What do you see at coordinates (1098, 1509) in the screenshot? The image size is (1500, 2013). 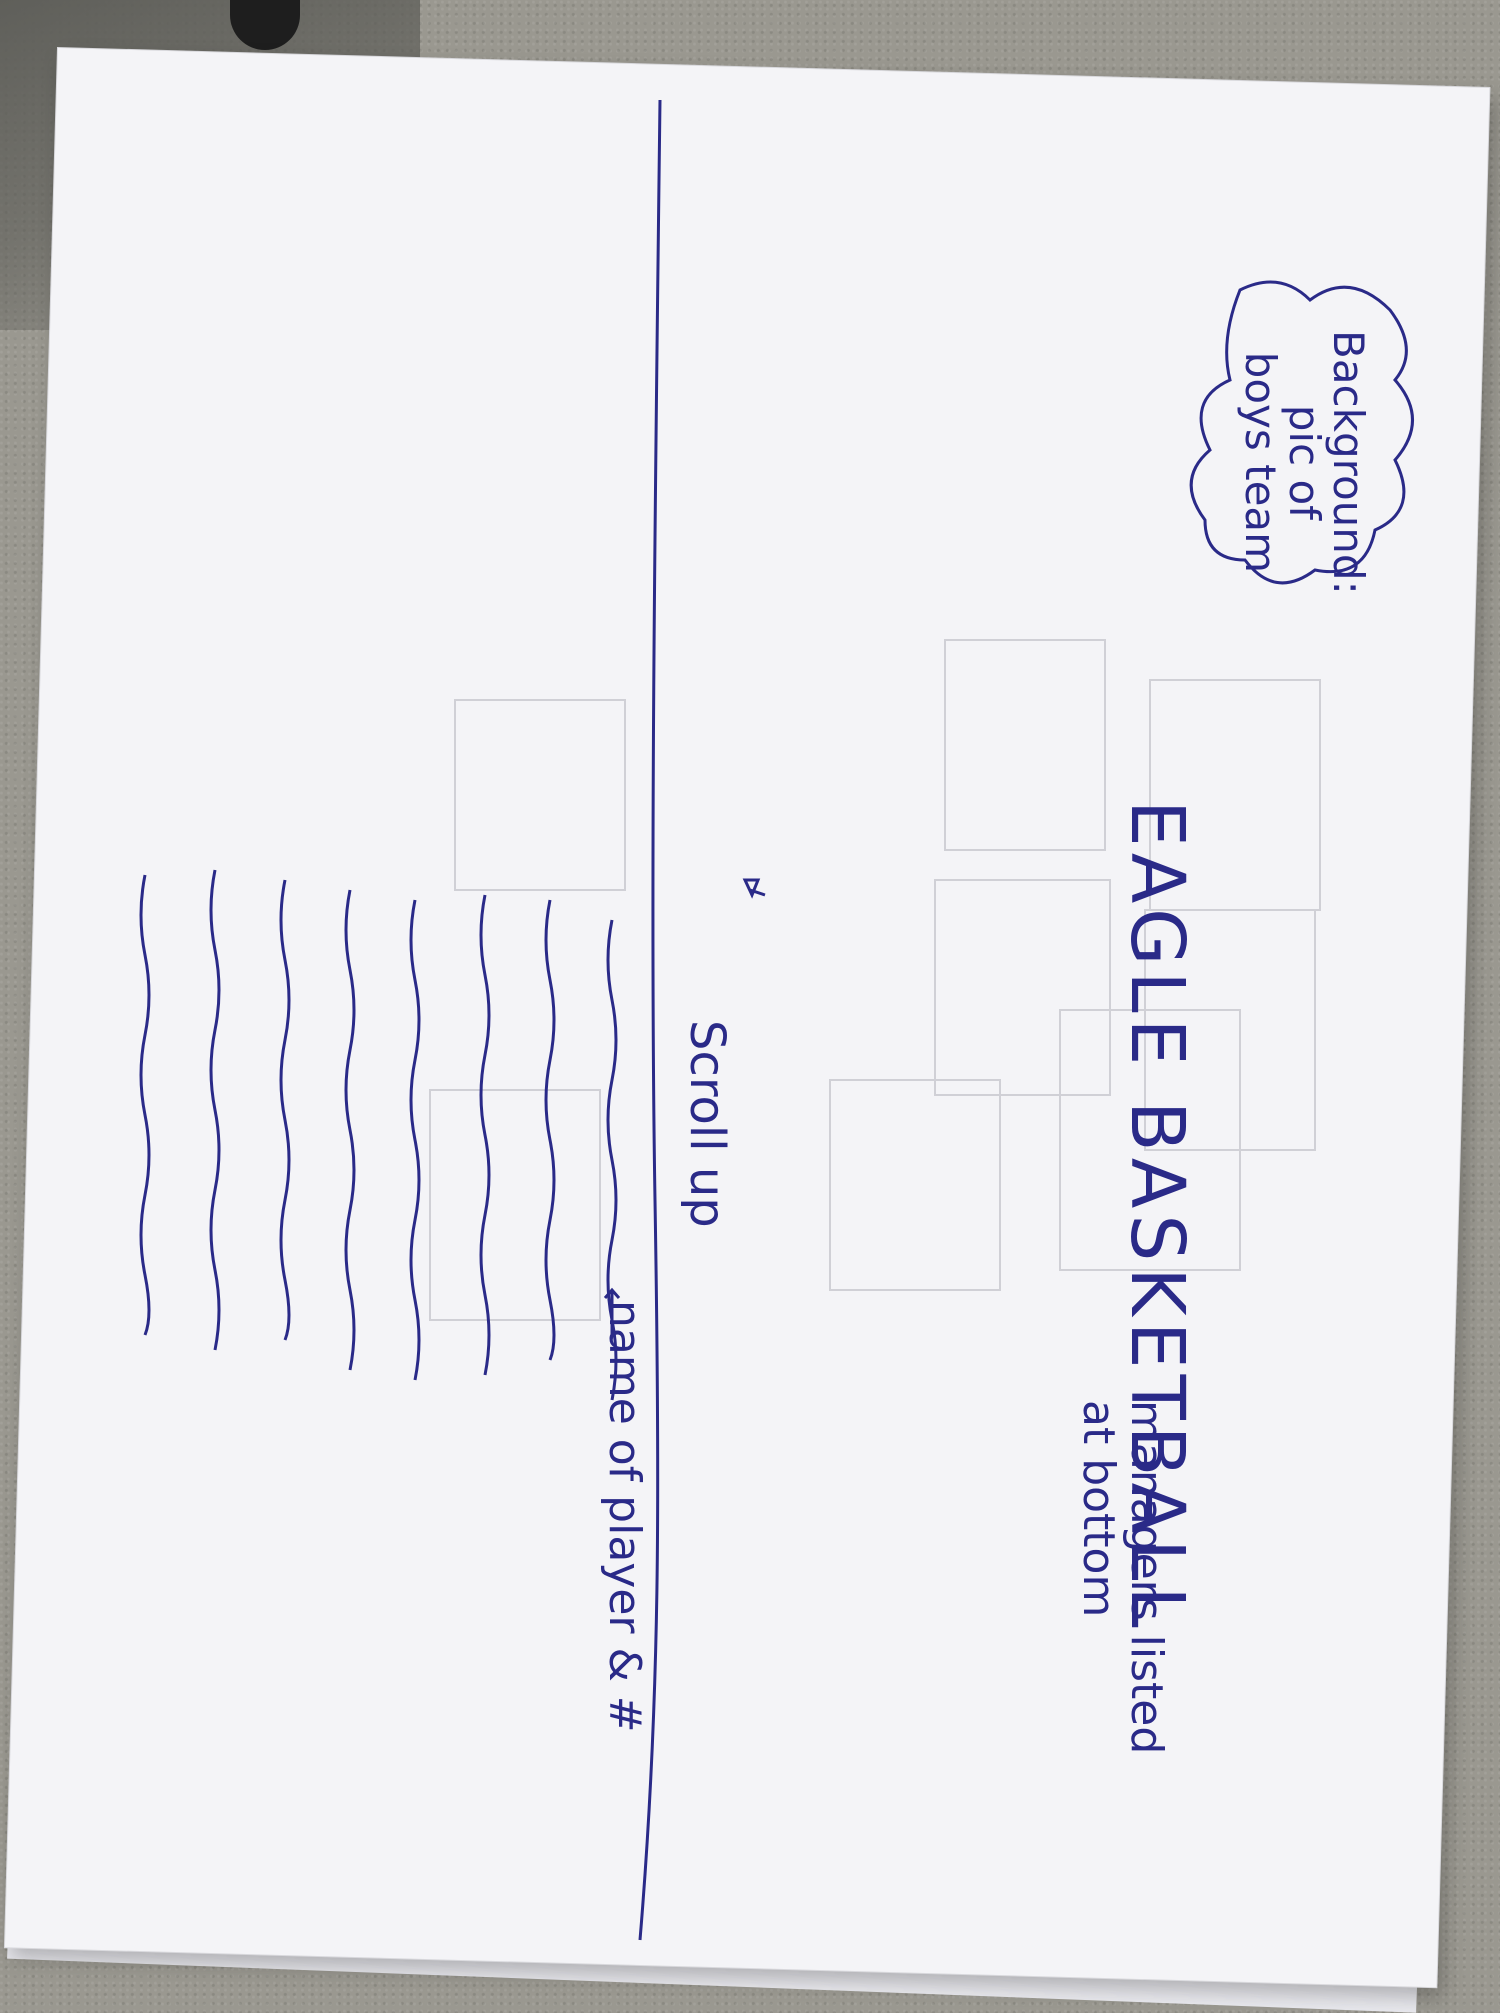 I see `managers-note-line: at bottom` at bounding box center [1098, 1509].